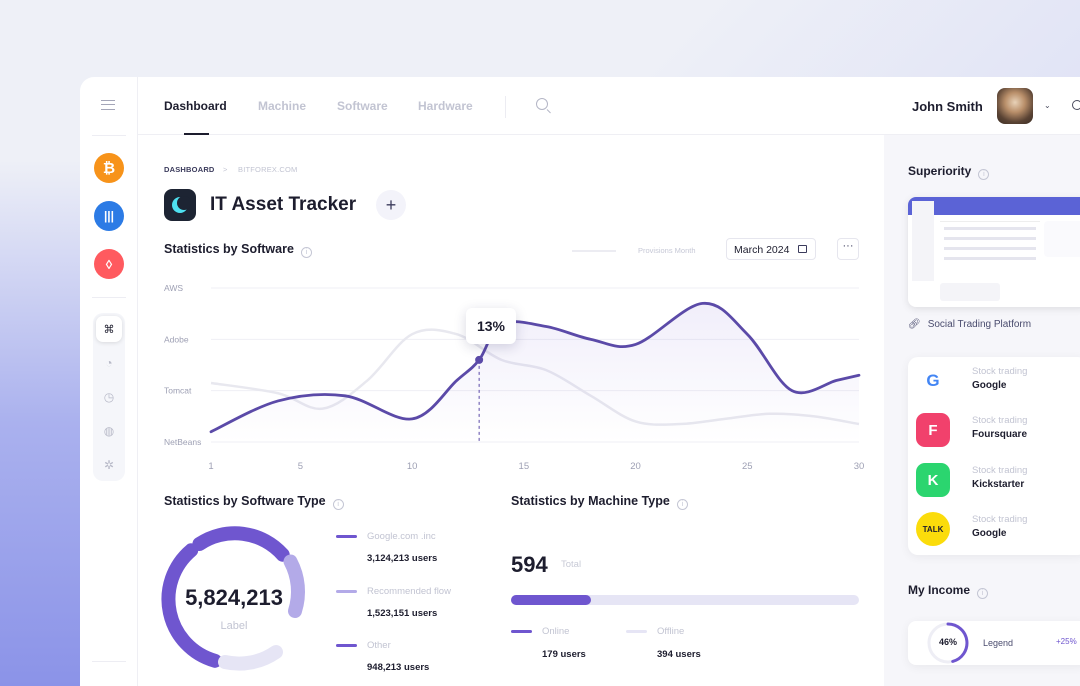  What do you see at coordinates (529, 564) in the screenshot?
I see `machine-total: 594` at bounding box center [529, 564].